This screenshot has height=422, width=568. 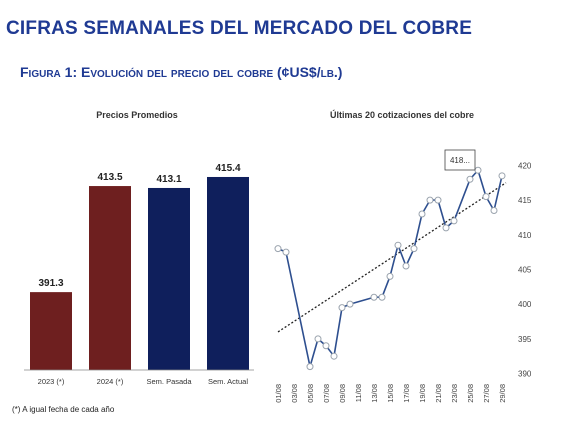 I want to click on y-tick-label: 395, so click(x=525, y=339).